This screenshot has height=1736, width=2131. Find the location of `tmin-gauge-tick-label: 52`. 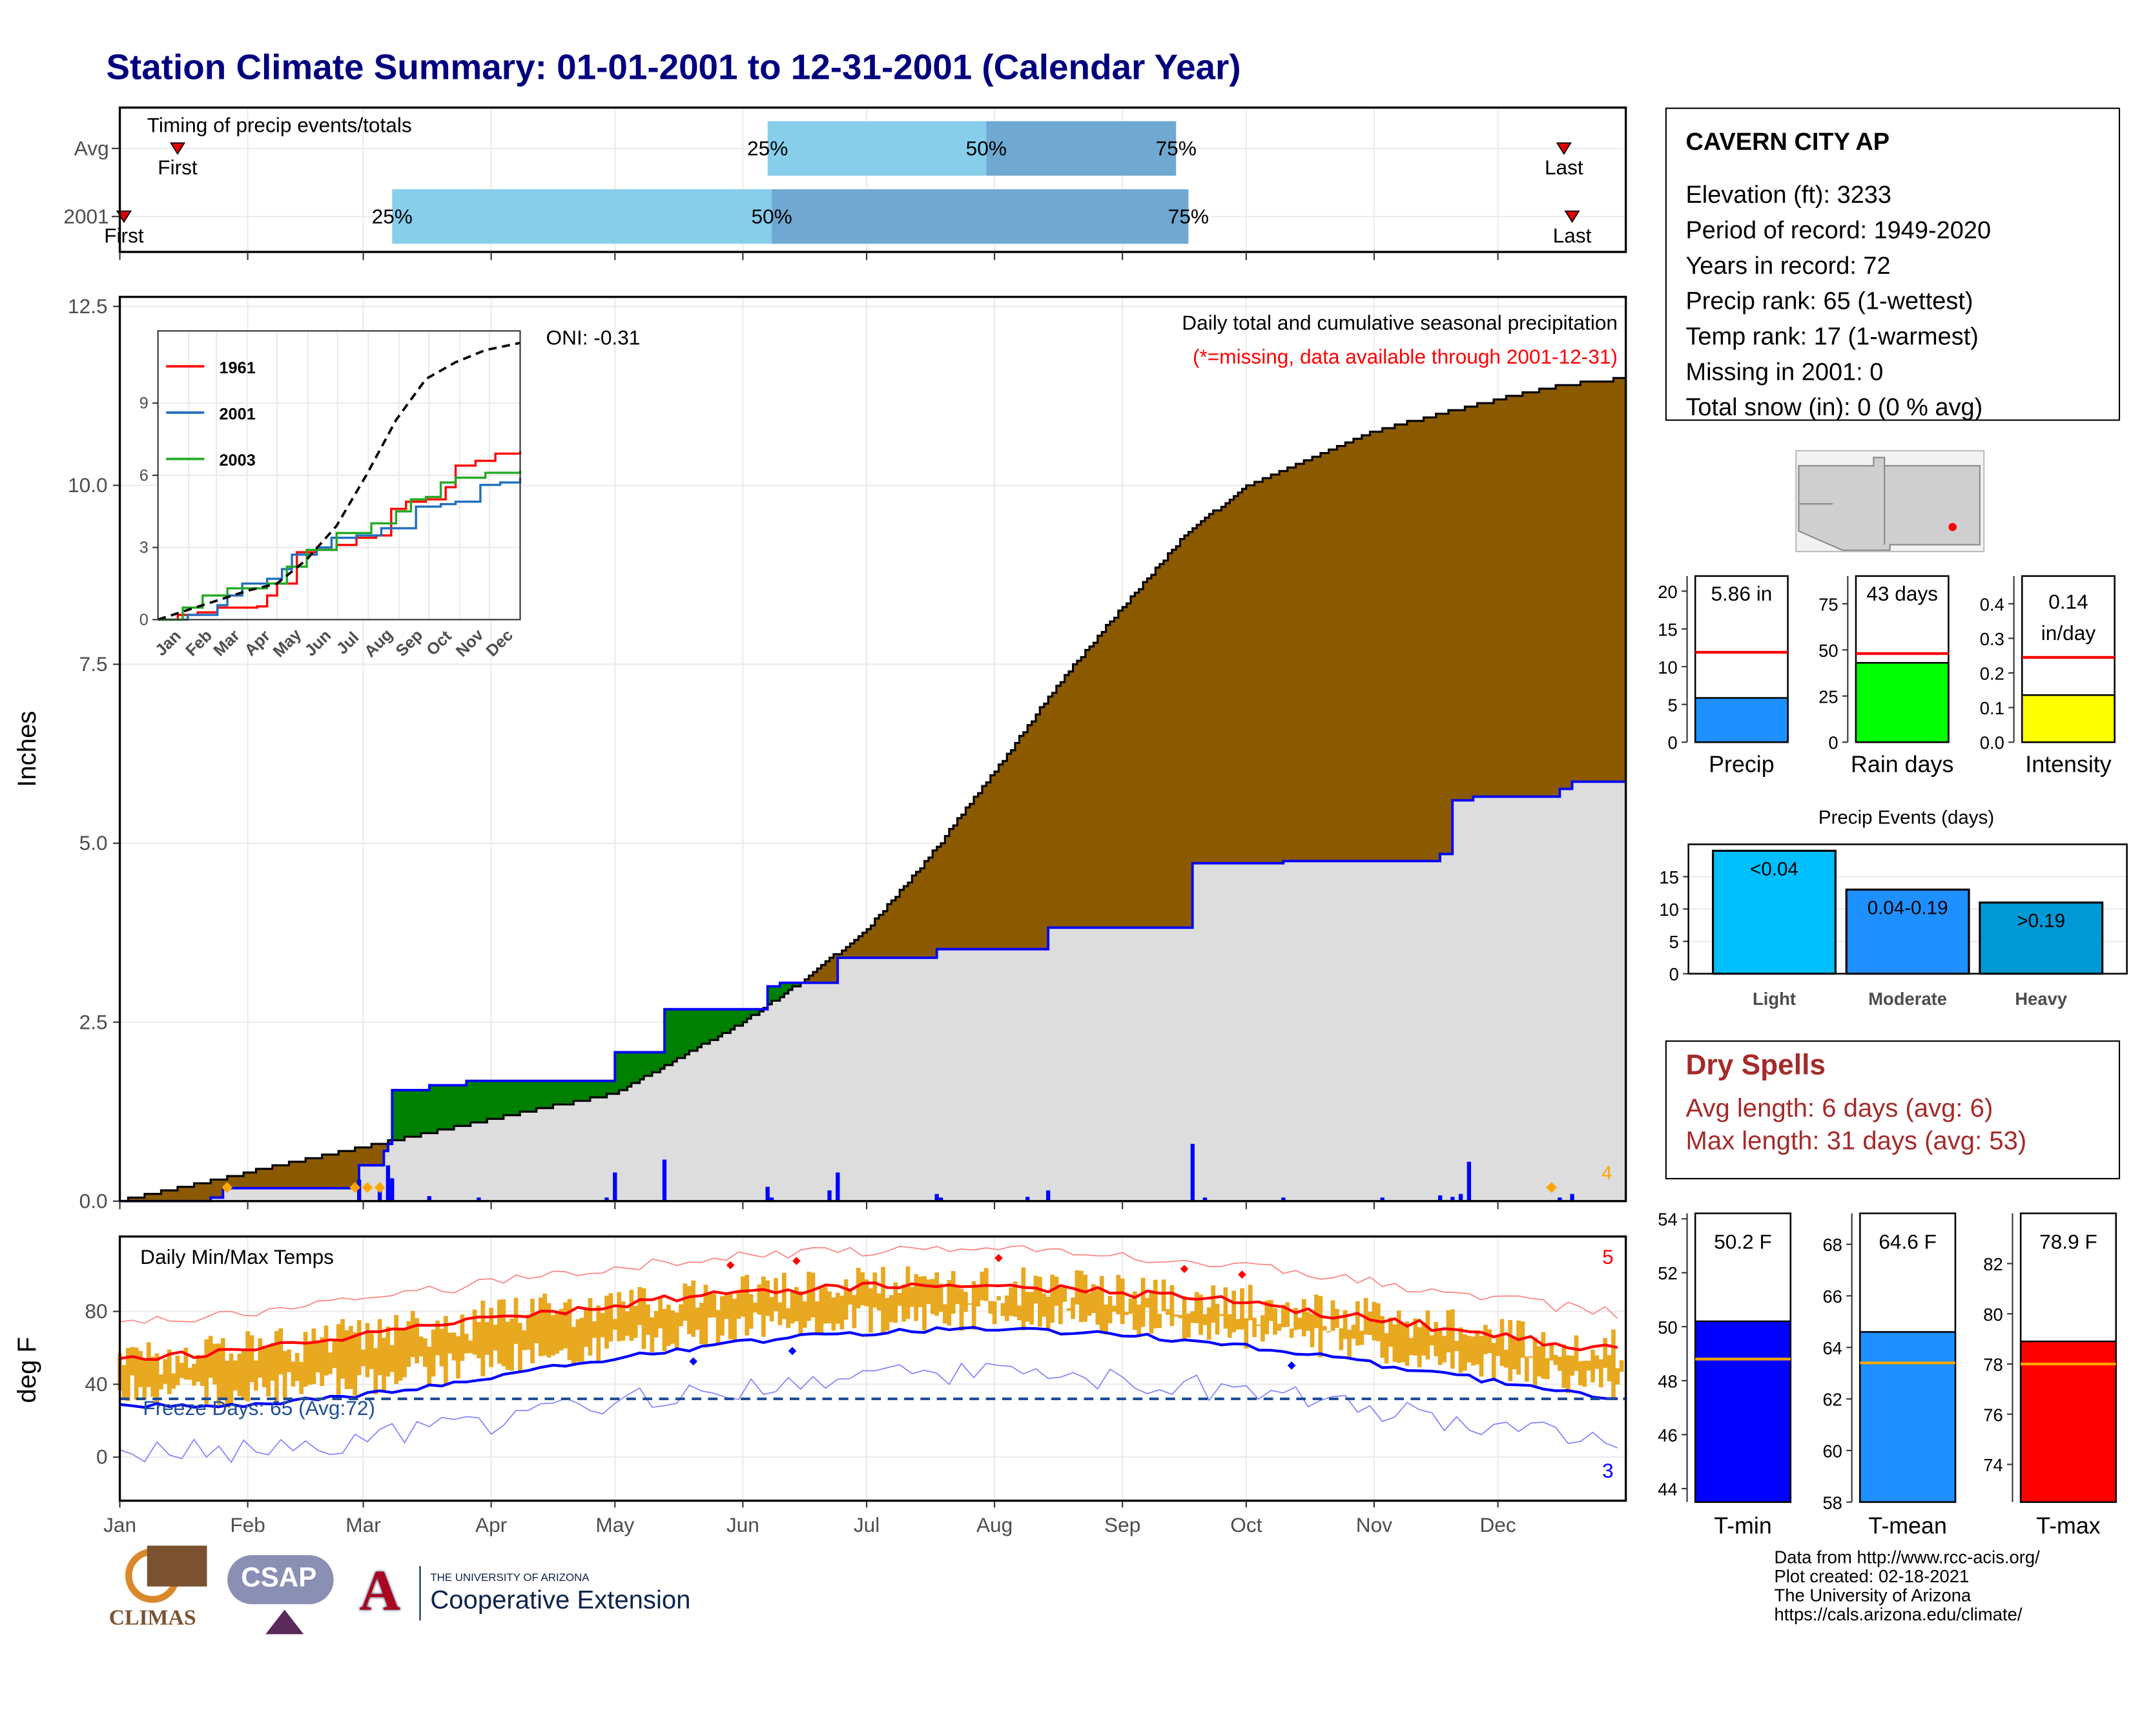

tmin-gauge-tick-label: 52 is located at coordinates (1667, 1273).